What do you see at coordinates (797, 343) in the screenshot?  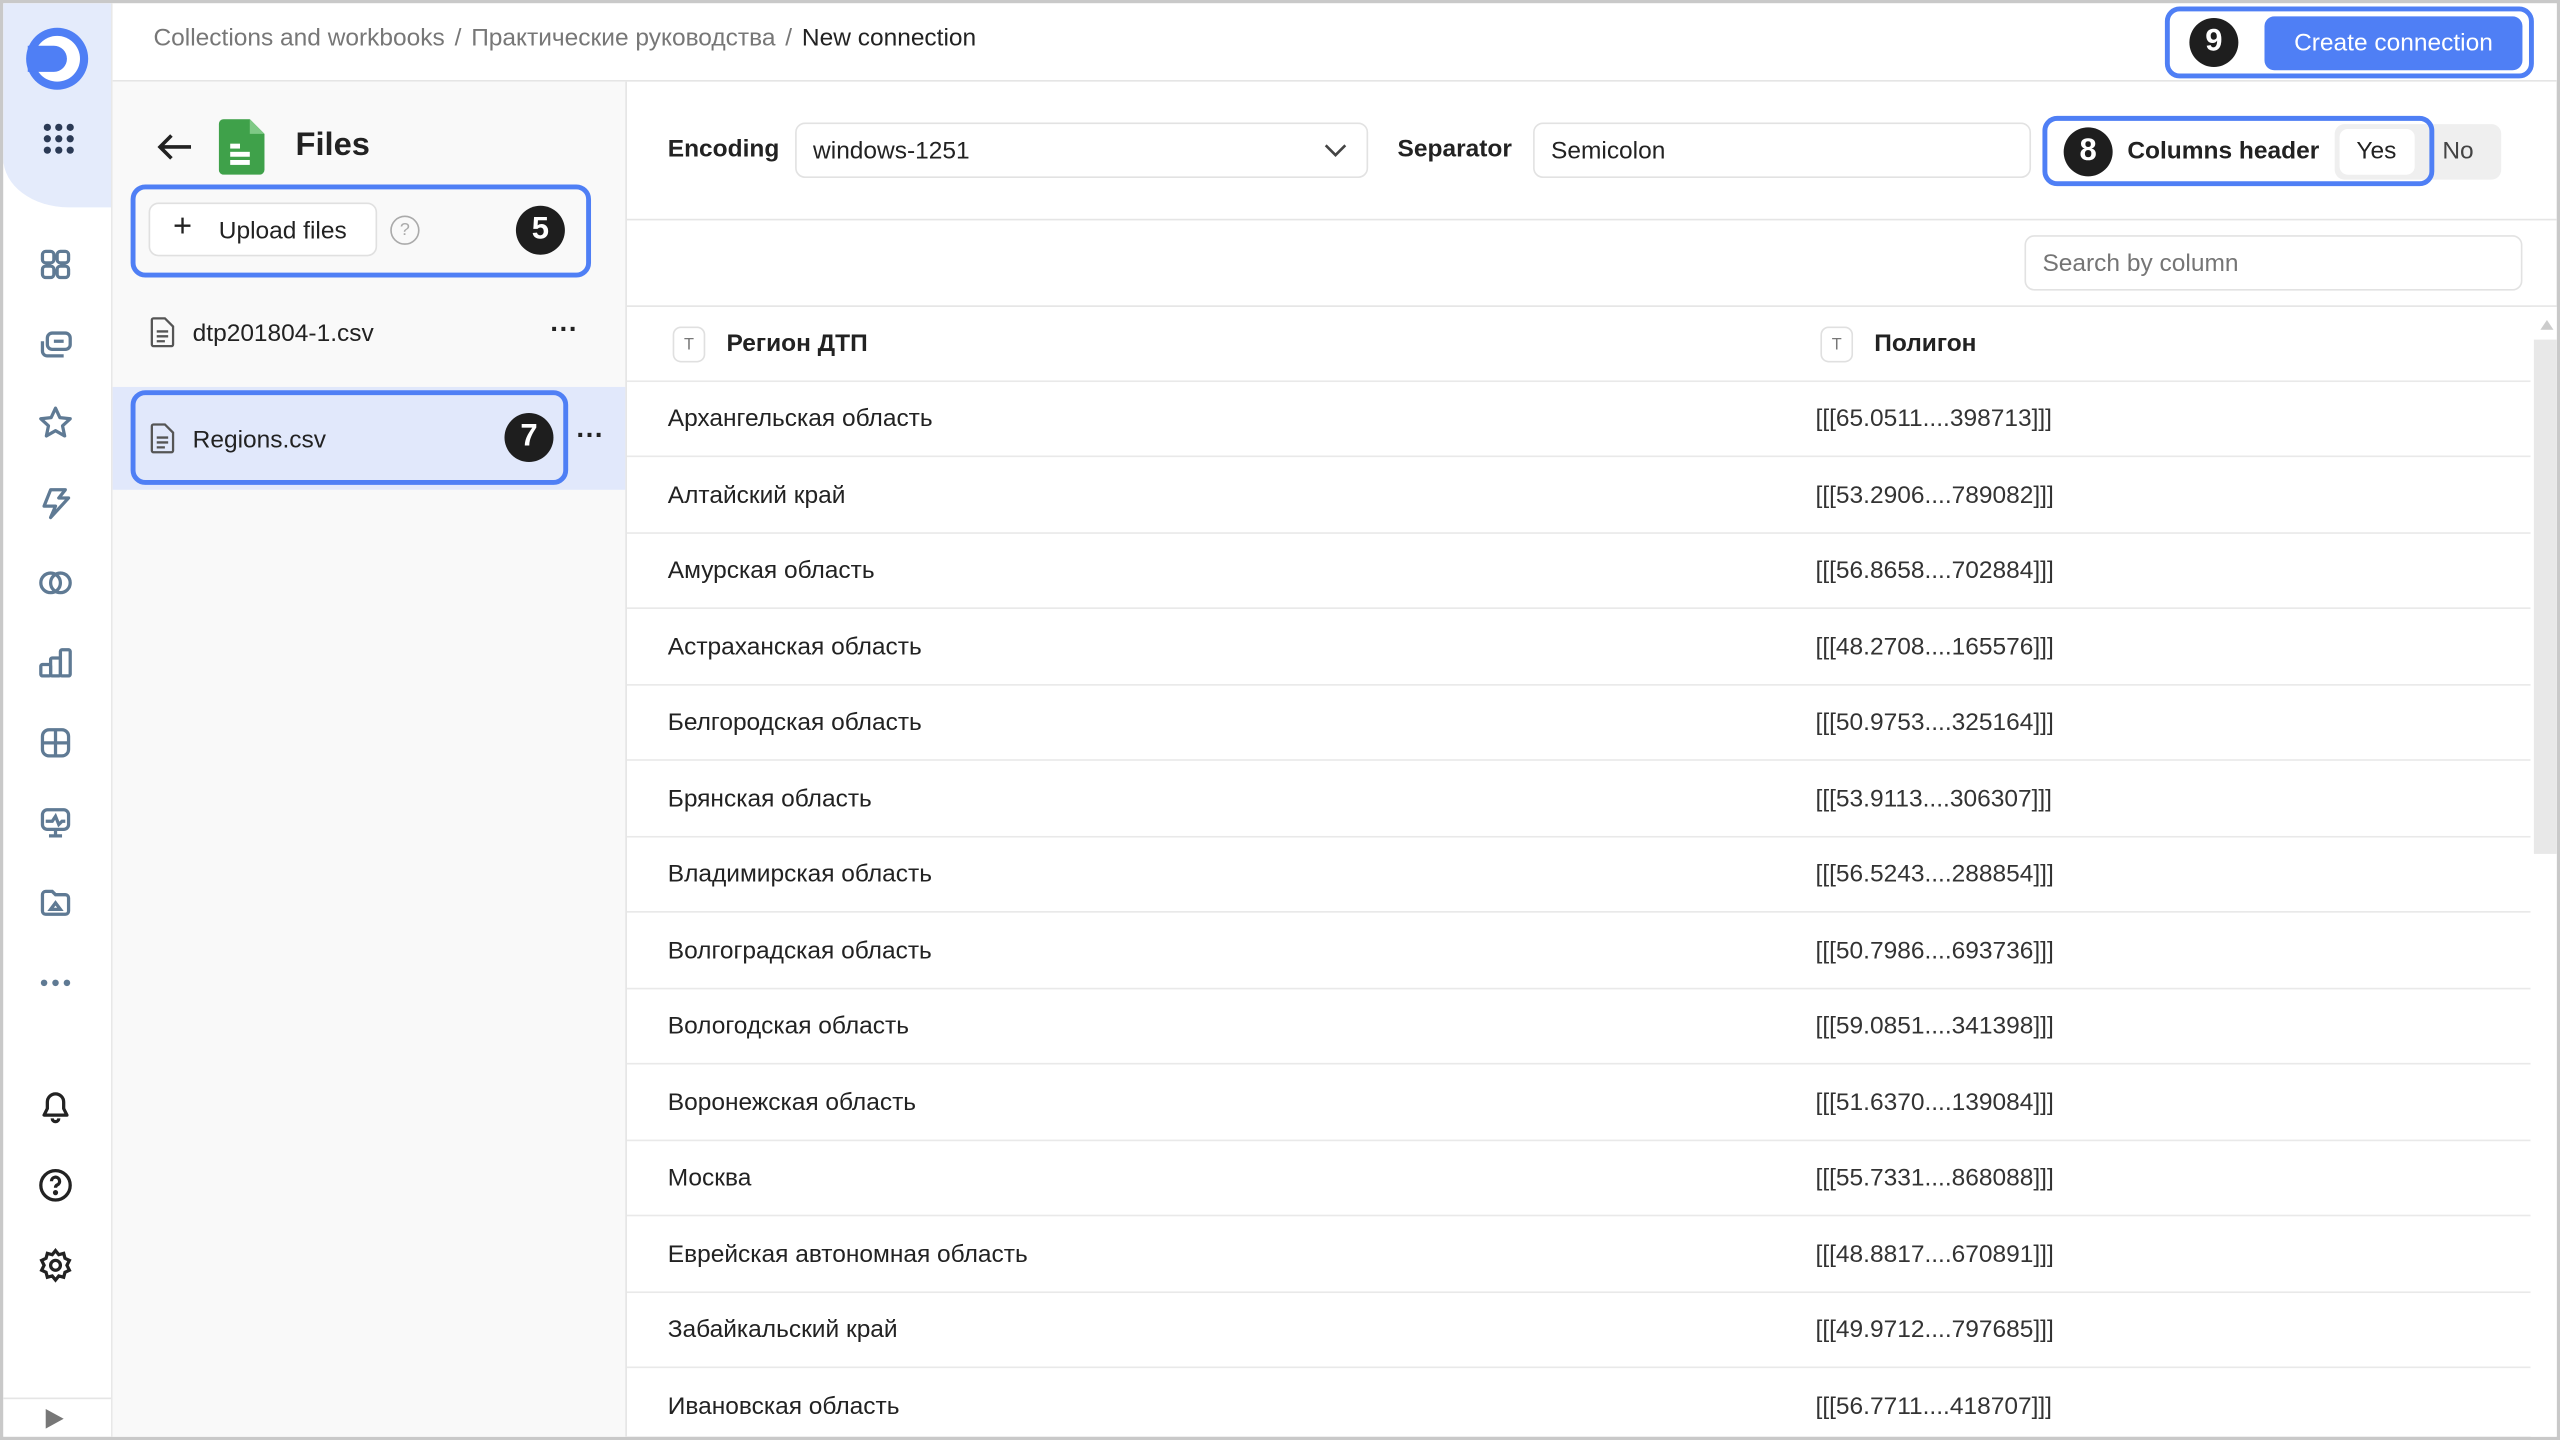 I see `column-header-region: Регион ДТП` at bounding box center [797, 343].